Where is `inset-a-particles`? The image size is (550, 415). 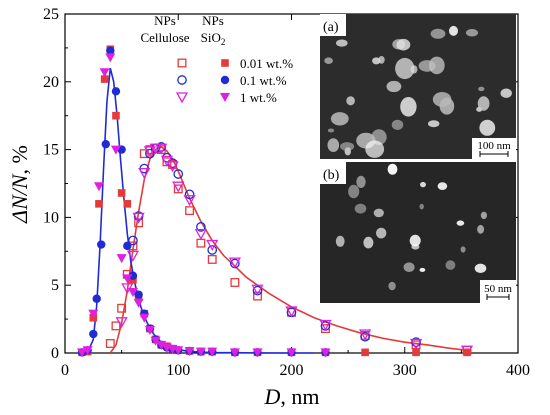
inset-a-particles is located at coordinates (418, 91).